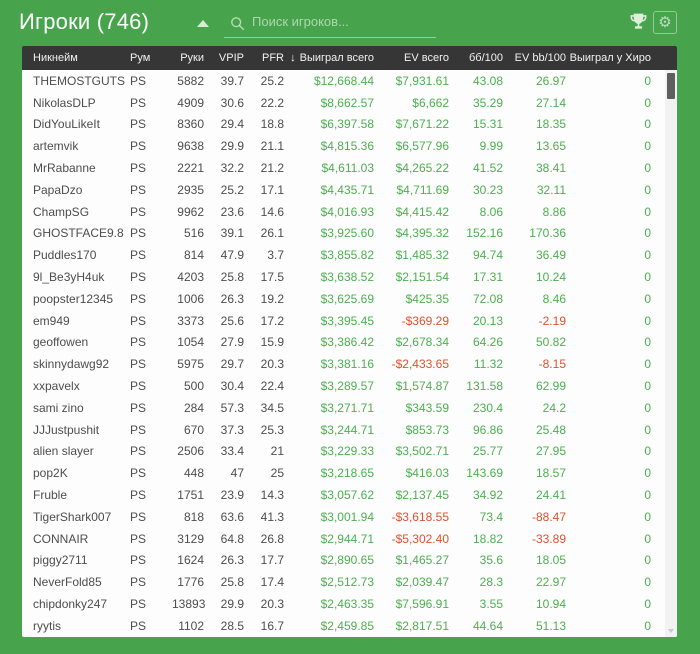  I want to click on cell-pfr: 21.2, so click(272, 168).